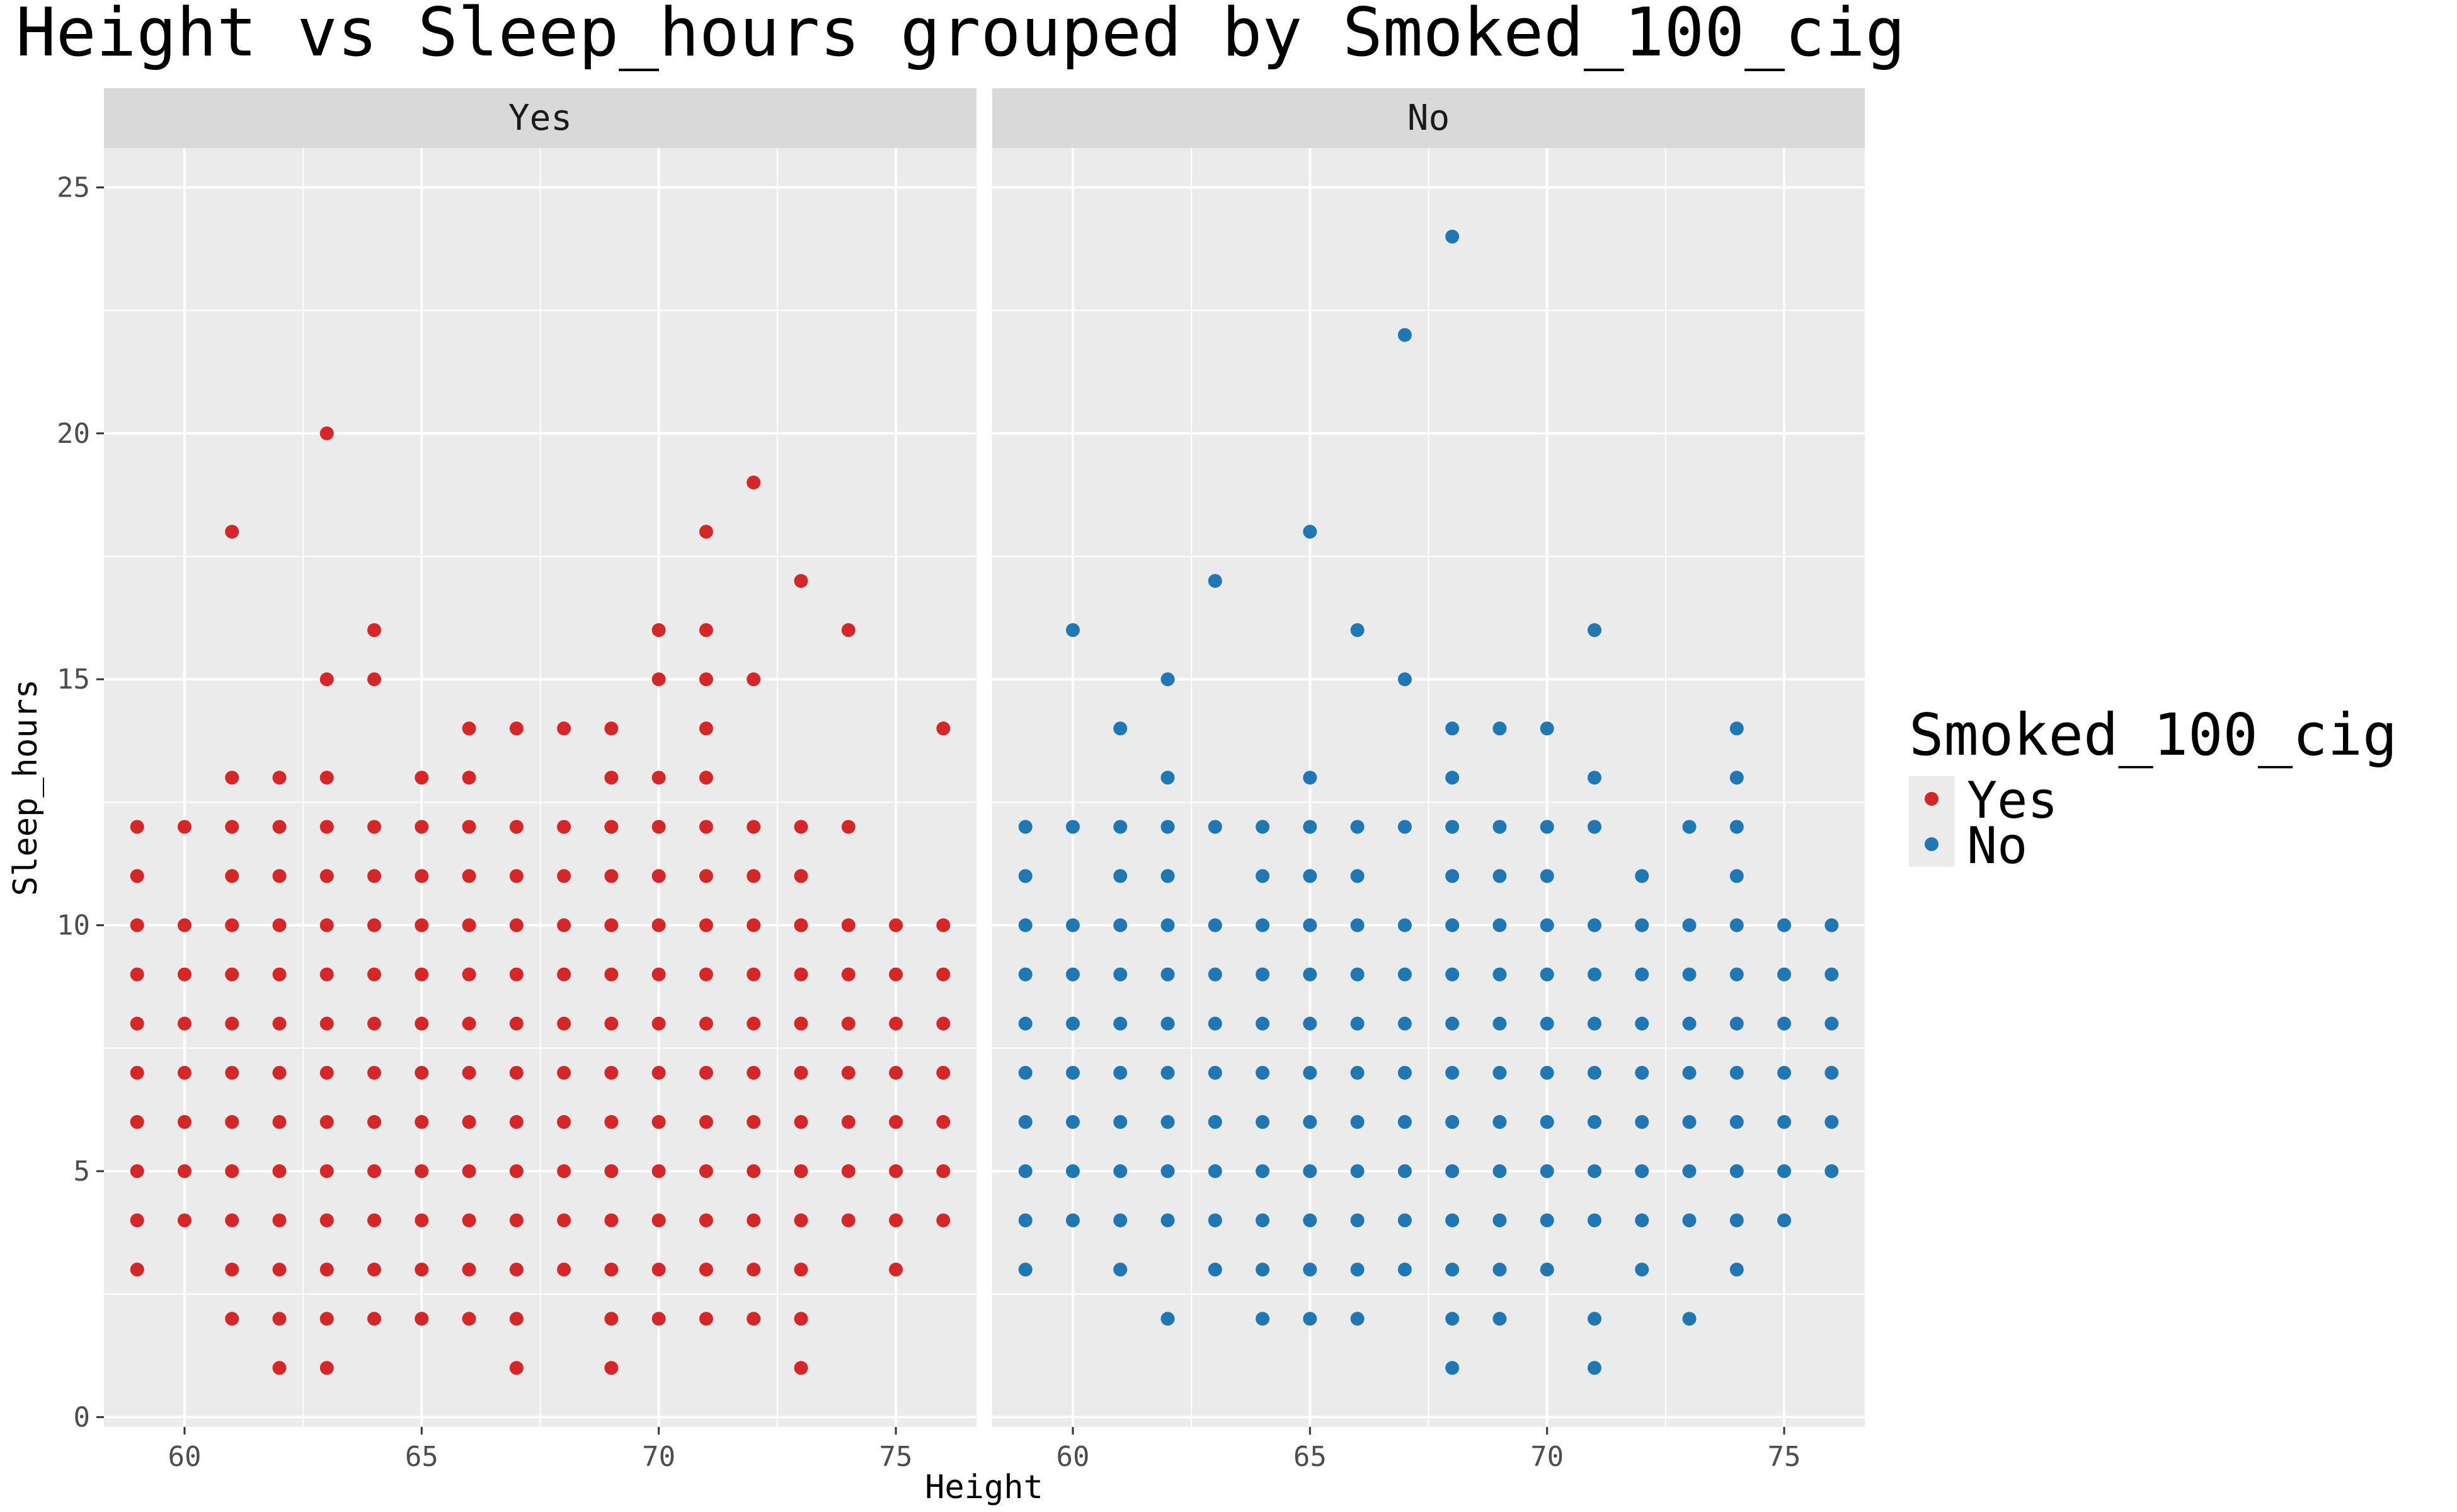 This screenshot has height=1512, width=2457. What do you see at coordinates (73, 679) in the screenshot?
I see `y-tick-label: 15` at bounding box center [73, 679].